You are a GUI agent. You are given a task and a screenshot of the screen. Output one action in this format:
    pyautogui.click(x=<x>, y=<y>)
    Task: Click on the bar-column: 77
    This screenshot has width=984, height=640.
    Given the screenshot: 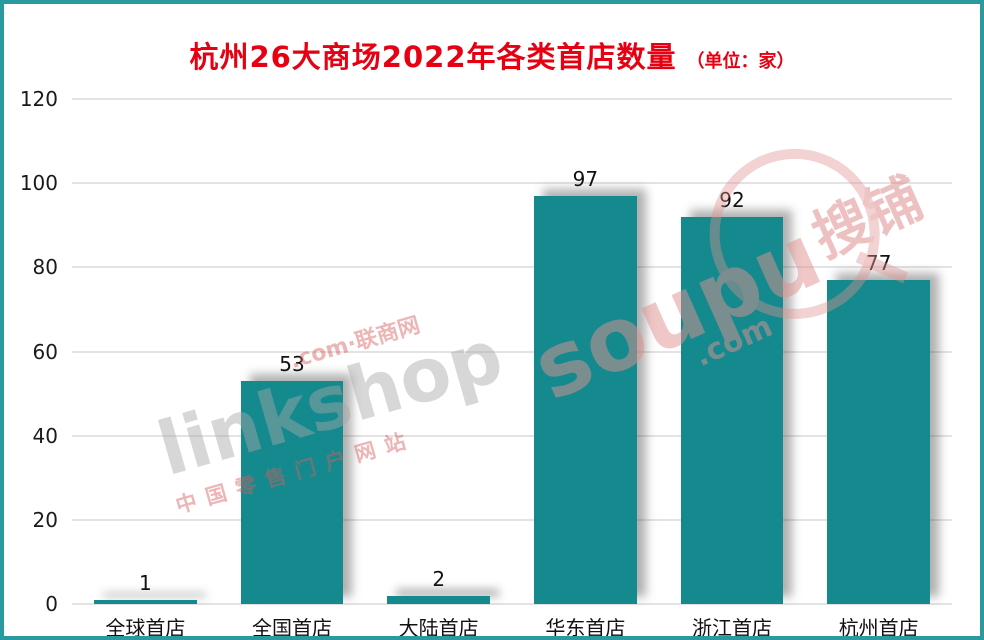 What is the action you would take?
    pyautogui.click(x=878, y=351)
    